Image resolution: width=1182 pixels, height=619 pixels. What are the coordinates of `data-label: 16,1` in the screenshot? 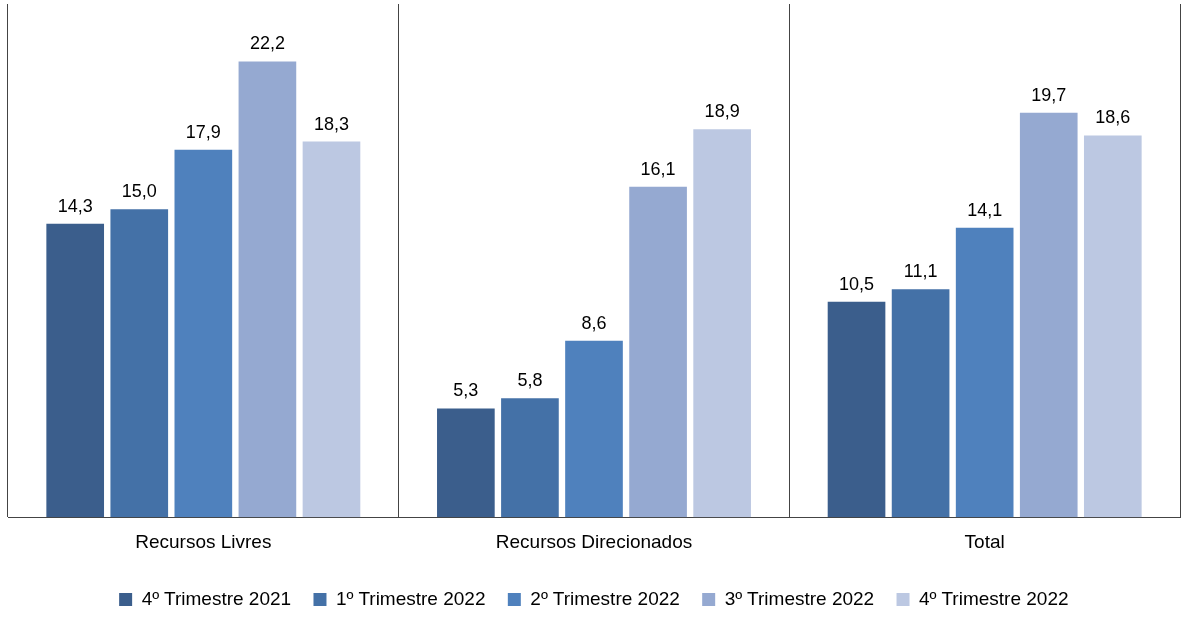 It's located at (658, 168).